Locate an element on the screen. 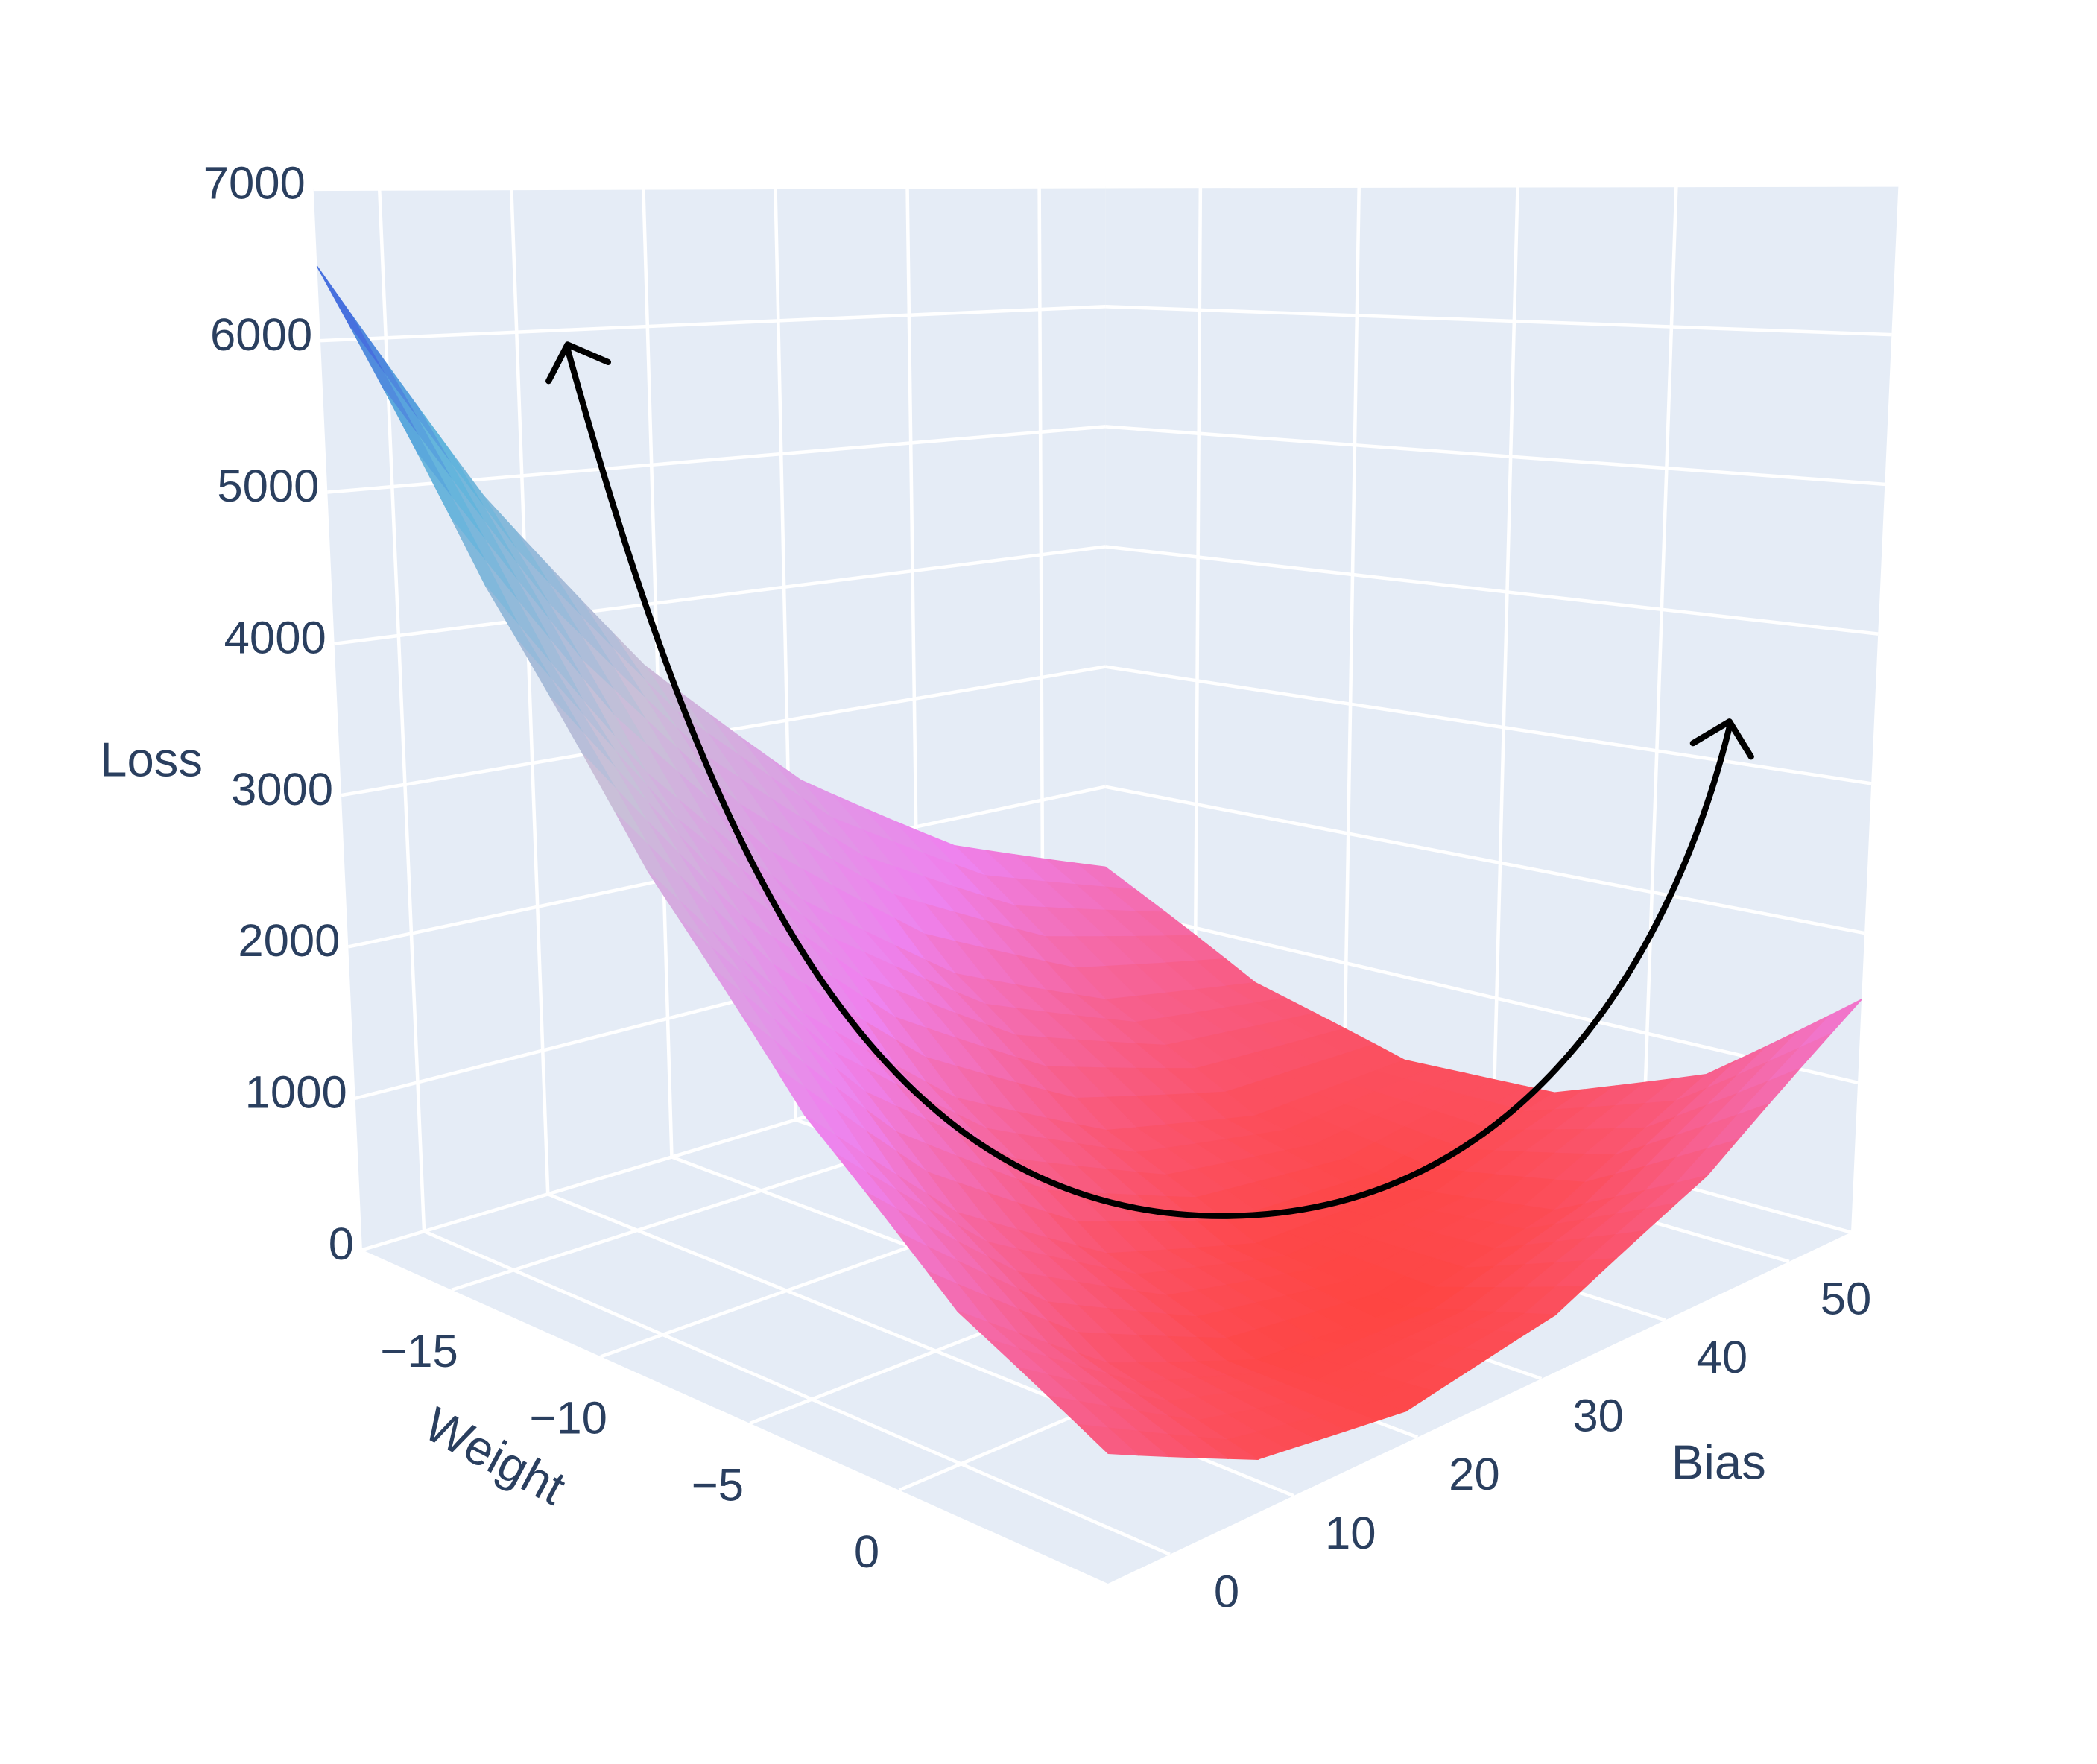 This screenshot has width=2097, height=1764. z-tick-label: 2000 is located at coordinates (289, 941).